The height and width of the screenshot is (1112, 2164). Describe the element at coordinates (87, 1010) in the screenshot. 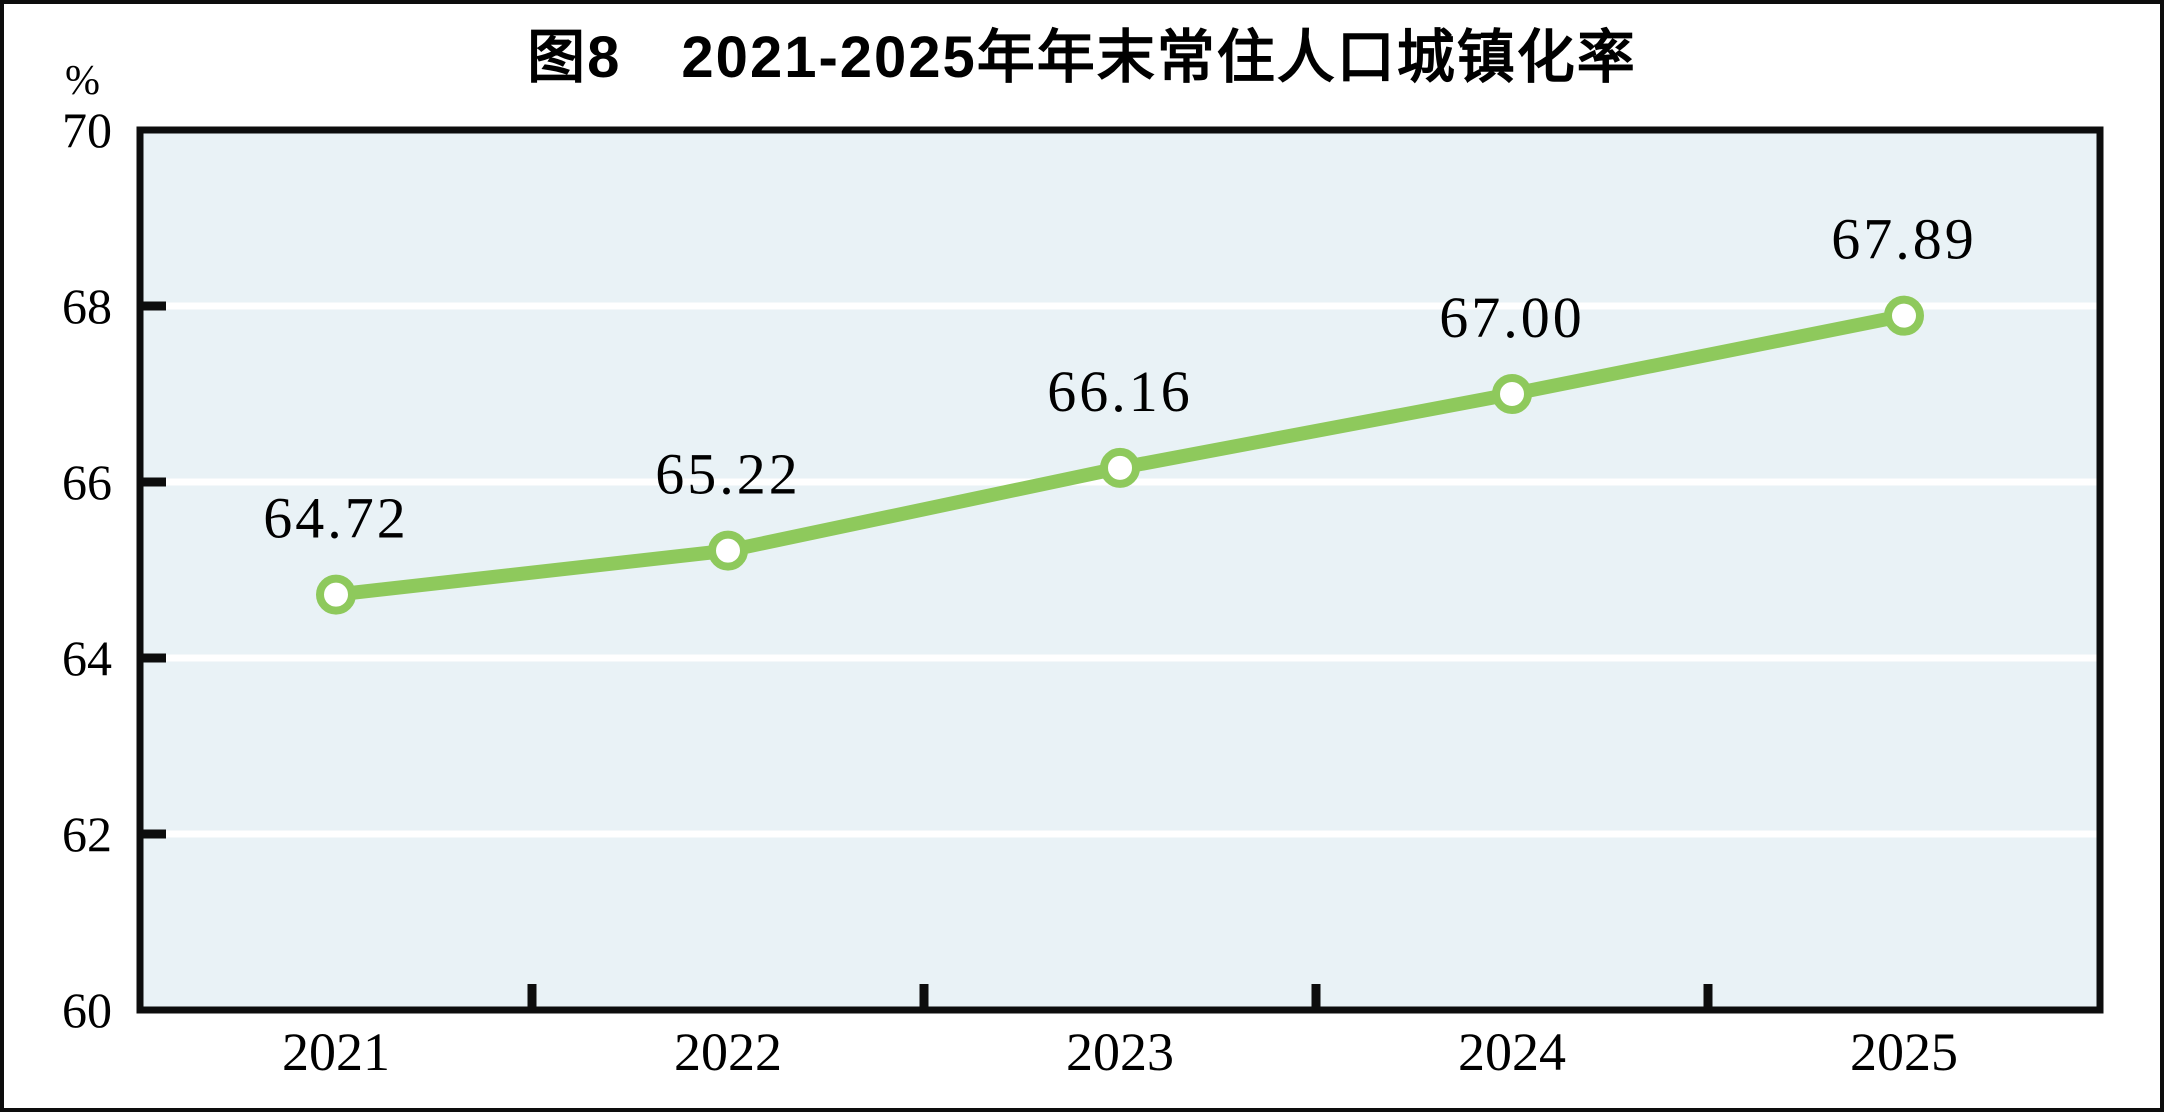

I see `y-axis-tick-label: 60` at that location.